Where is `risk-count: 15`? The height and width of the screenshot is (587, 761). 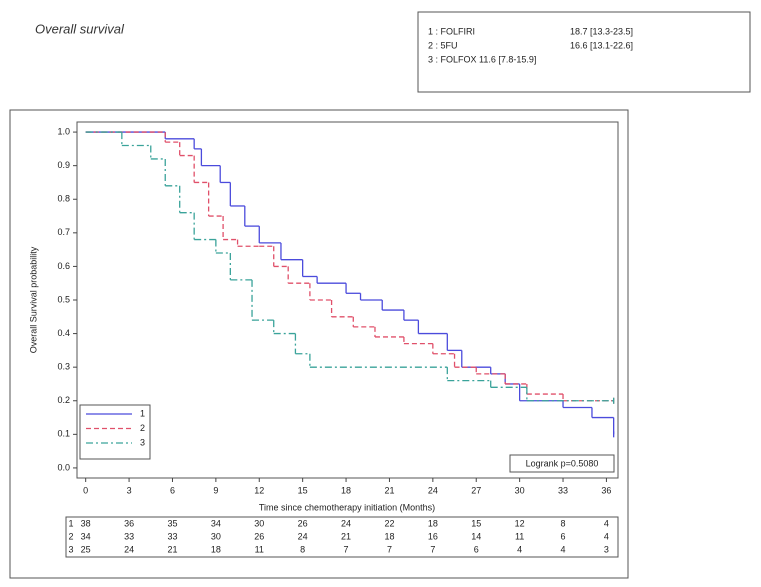 risk-count: 15 is located at coordinates (476, 523).